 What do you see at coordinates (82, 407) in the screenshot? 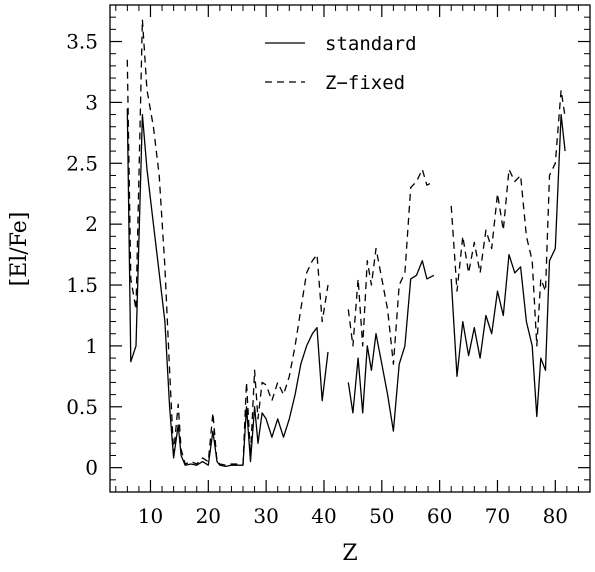
I see `y-tick-label: 0.5` at bounding box center [82, 407].